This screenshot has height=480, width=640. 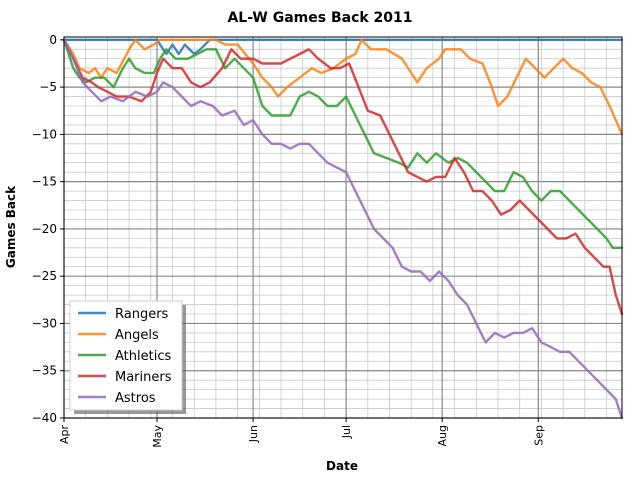 What do you see at coordinates (48, 87) in the screenshot?
I see `y-tick-label: −5` at bounding box center [48, 87].